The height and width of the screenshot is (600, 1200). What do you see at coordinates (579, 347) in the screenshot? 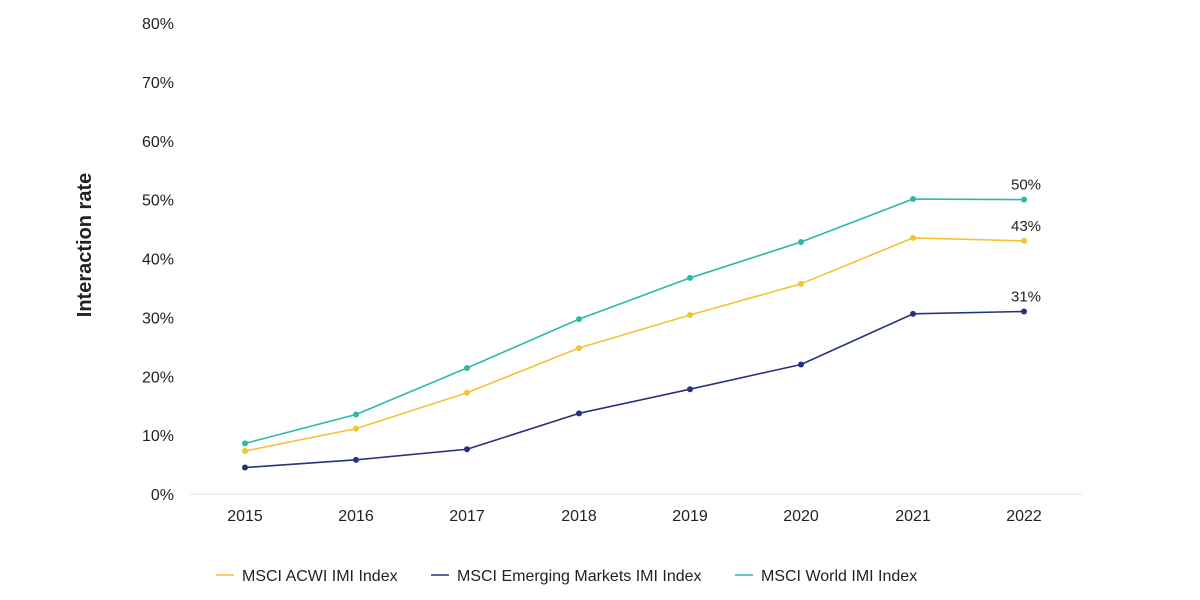
I see `data-point-msci-acwi-imi-index-2018` at bounding box center [579, 347].